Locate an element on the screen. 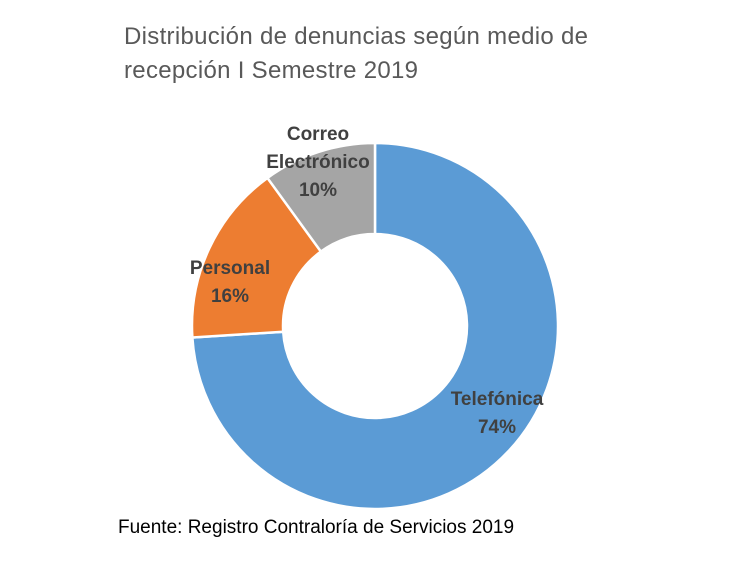  data-label-category: Personal is located at coordinates (230, 268).